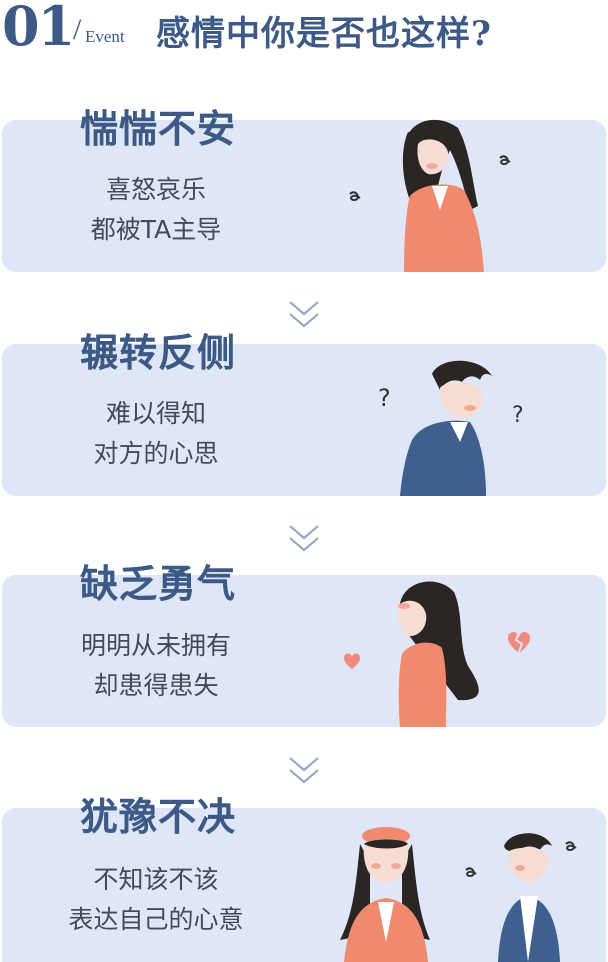  What do you see at coordinates (158, 816) in the screenshot?
I see `card-title-hesitant: 犹豫不决` at bounding box center [158, 816].